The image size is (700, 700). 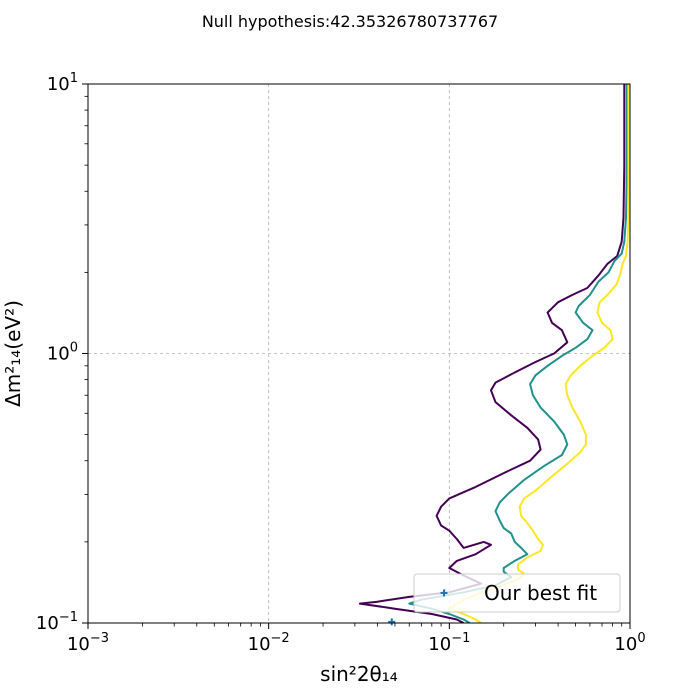 I want to click on x-tick-label: 10⁰, so click(x=629, y=643).